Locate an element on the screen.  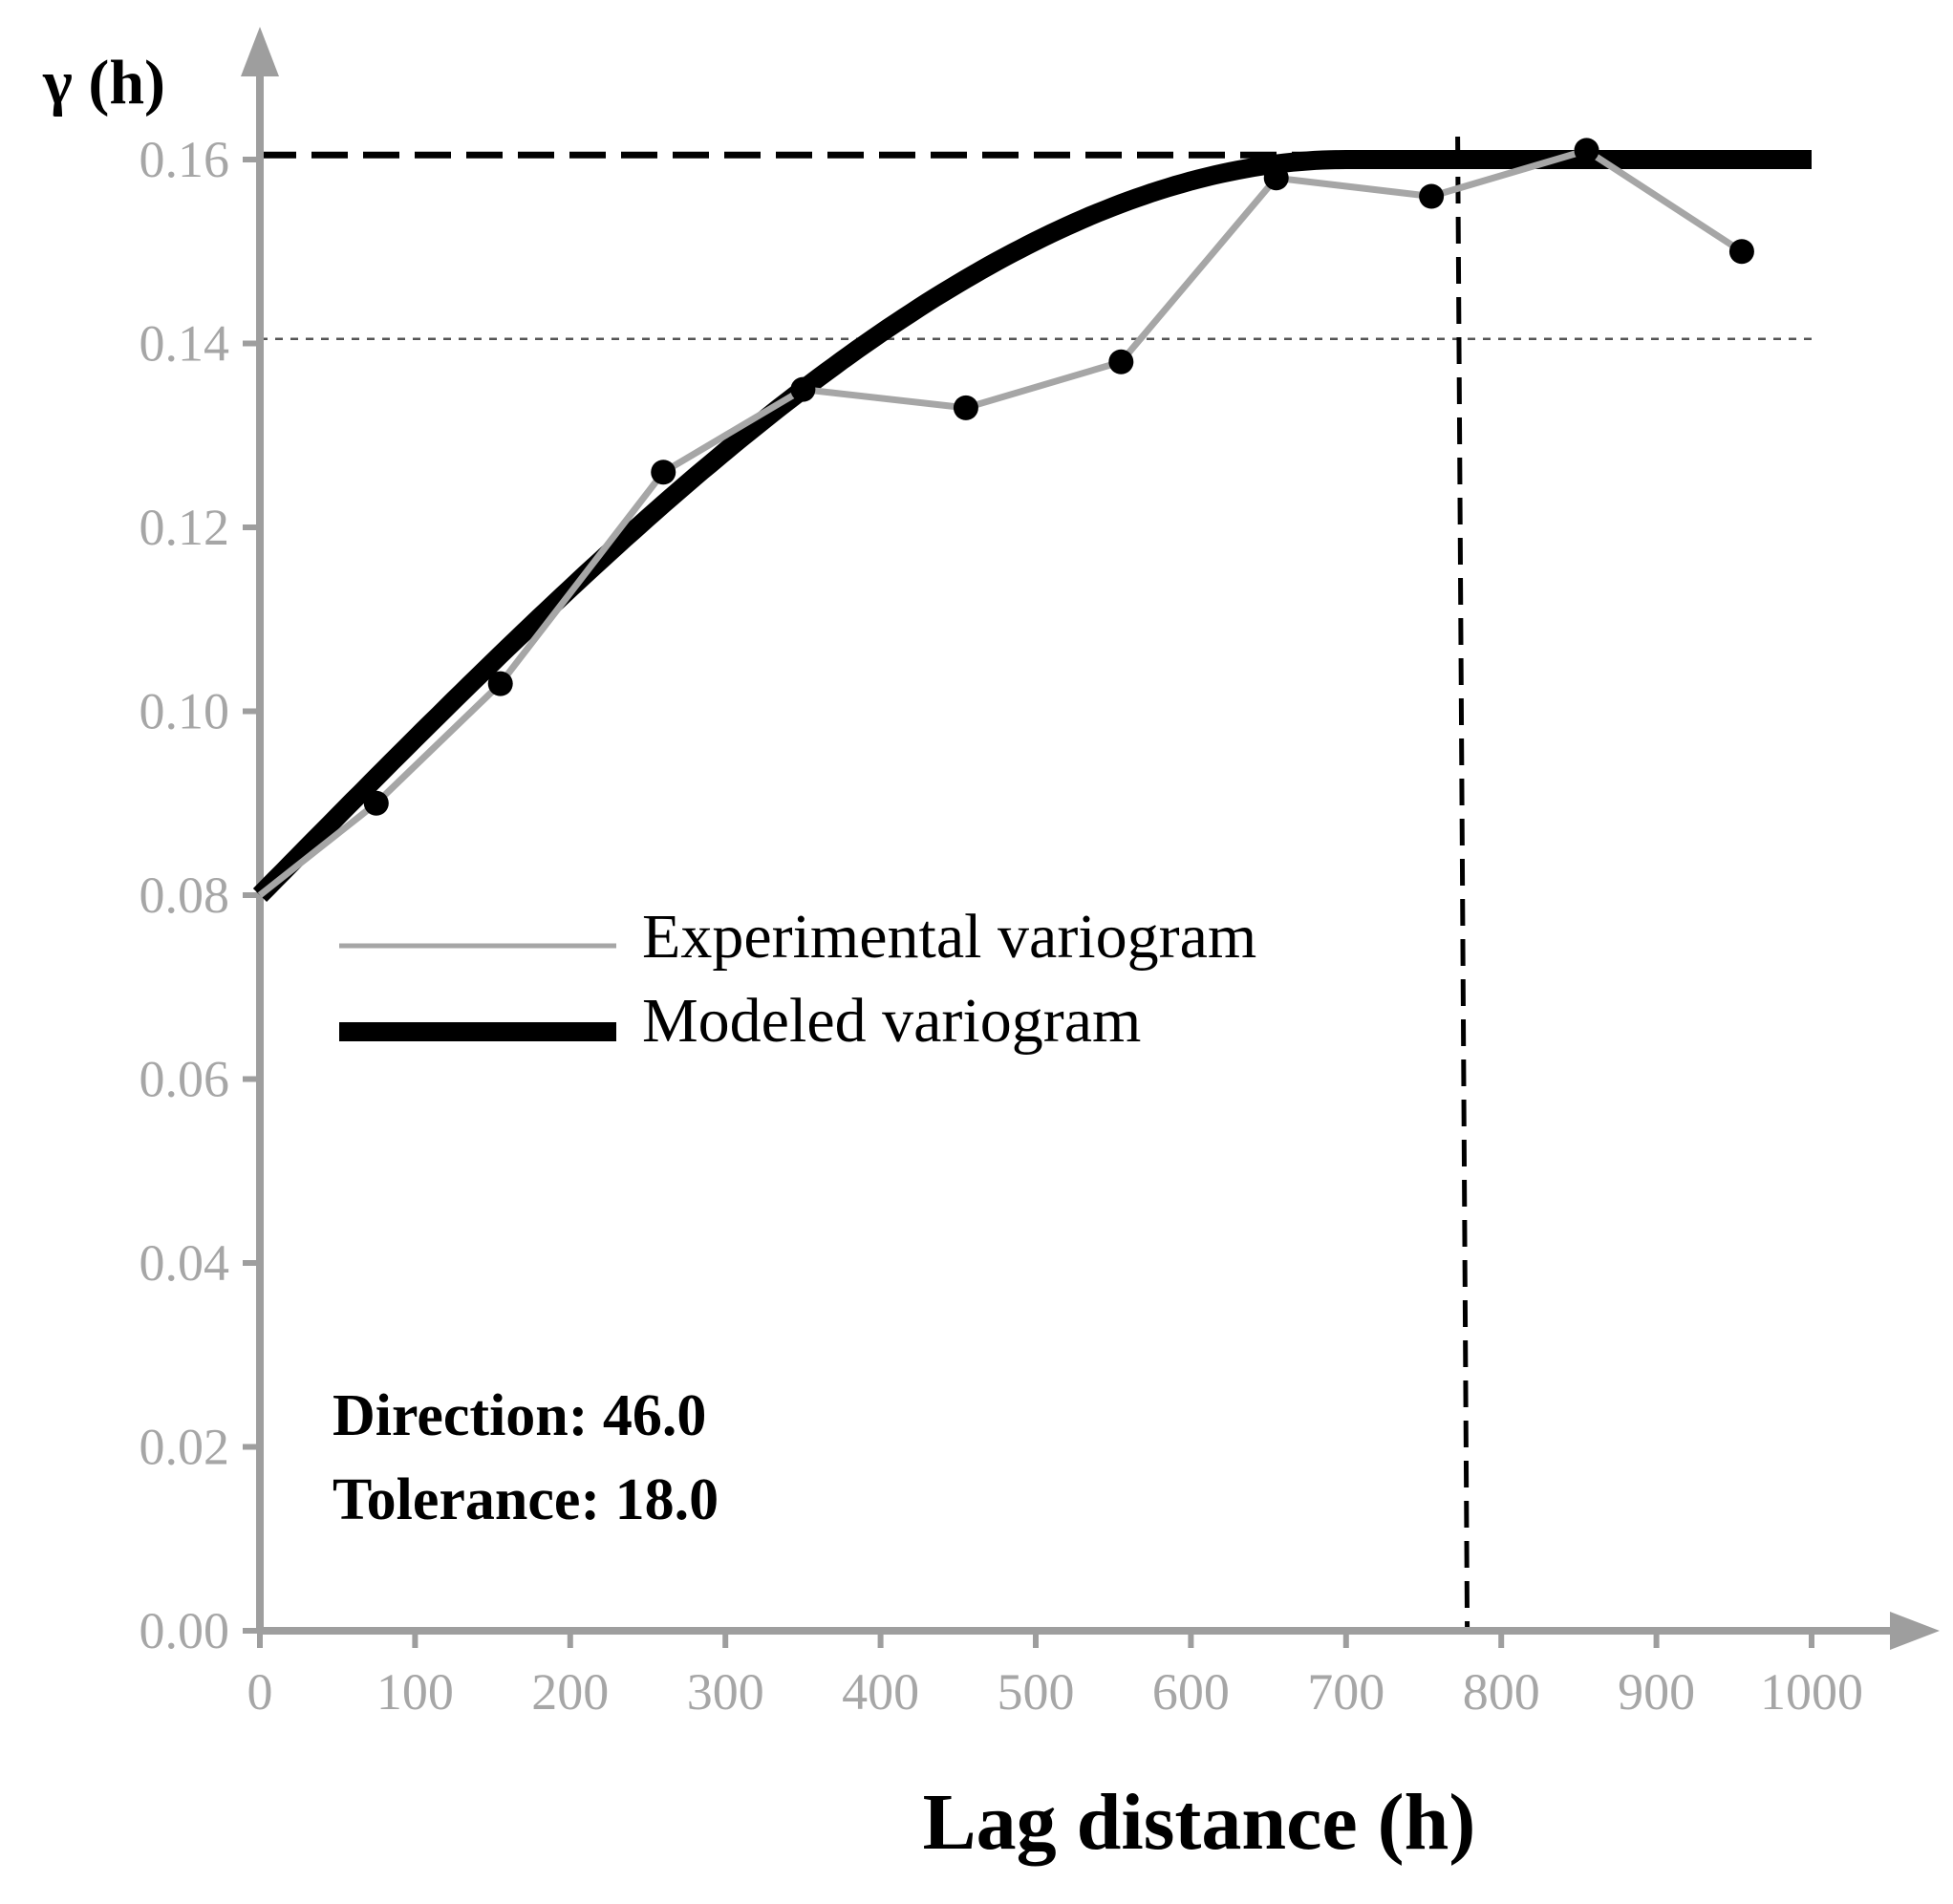
y-tick-label: 0.06 is located at coordinates (185, 1080).